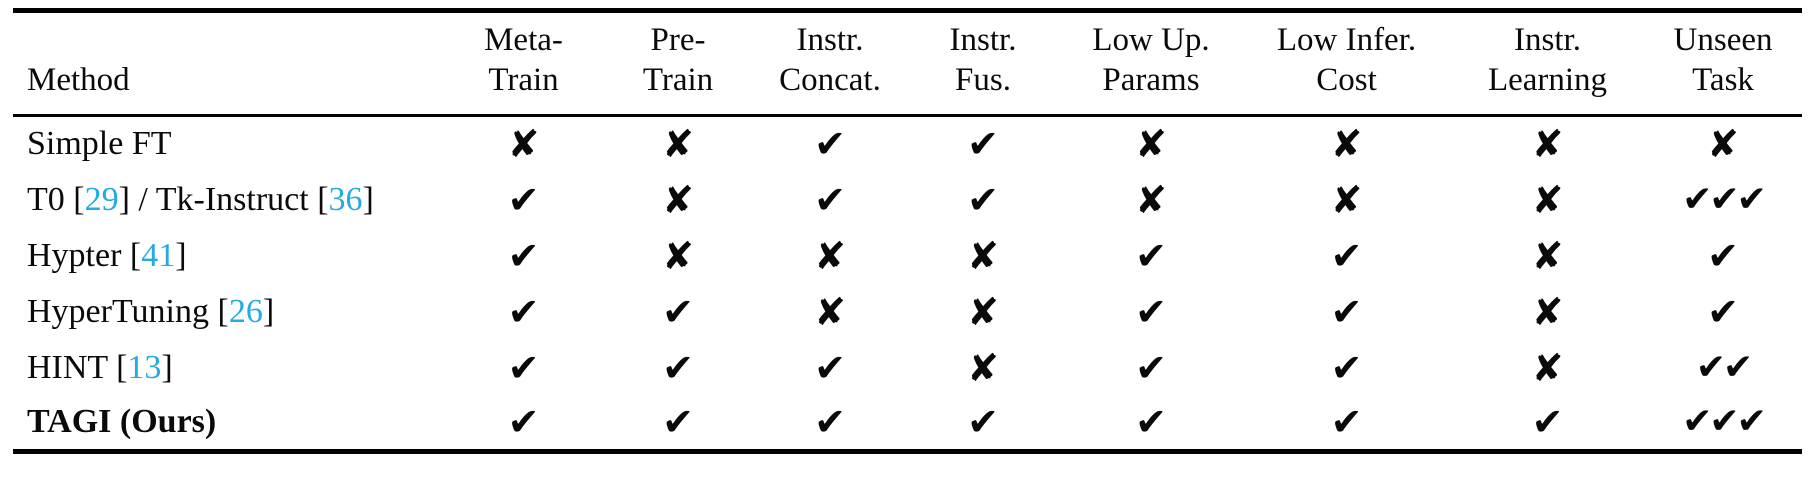 This screenshot has width=1815, height=481. I want to click on method-label-hypter: Hypter [41], so click(229, 256).